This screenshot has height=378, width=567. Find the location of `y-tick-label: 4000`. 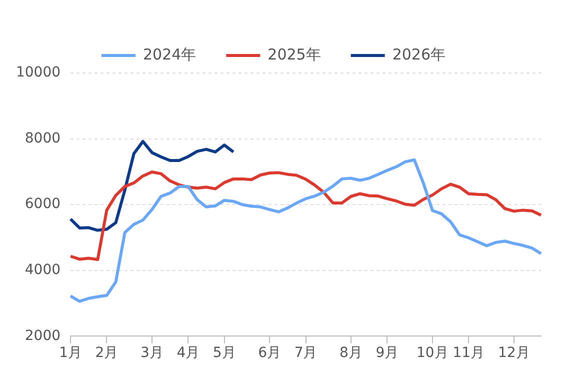

y-tick-label: 4000 is located at coordinates (42, 270).